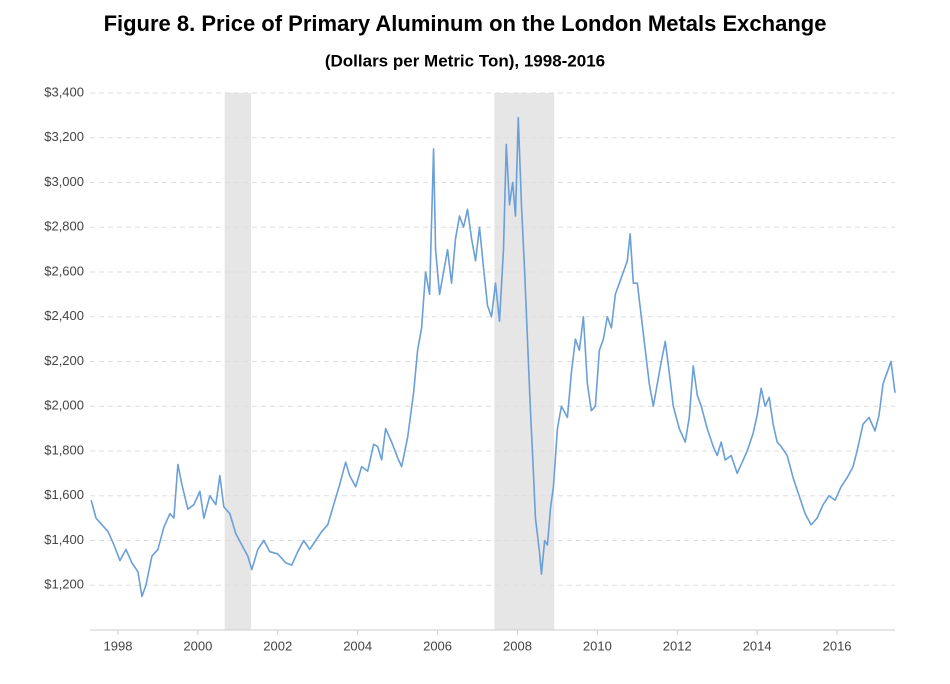  Describe the element at coordinates (64, 226) in the screenshot. I see `y-tick-label: $2,800` at that location.